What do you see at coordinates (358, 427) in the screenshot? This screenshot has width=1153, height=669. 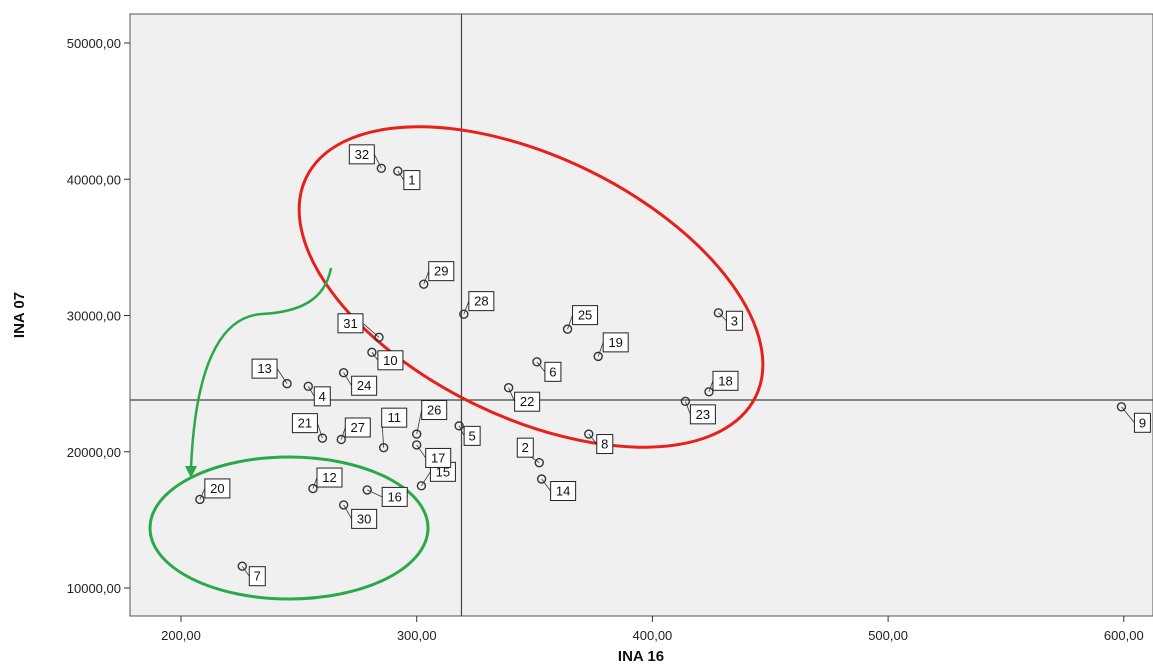 I see `data-label: 27` at bounding box center [358, 427].